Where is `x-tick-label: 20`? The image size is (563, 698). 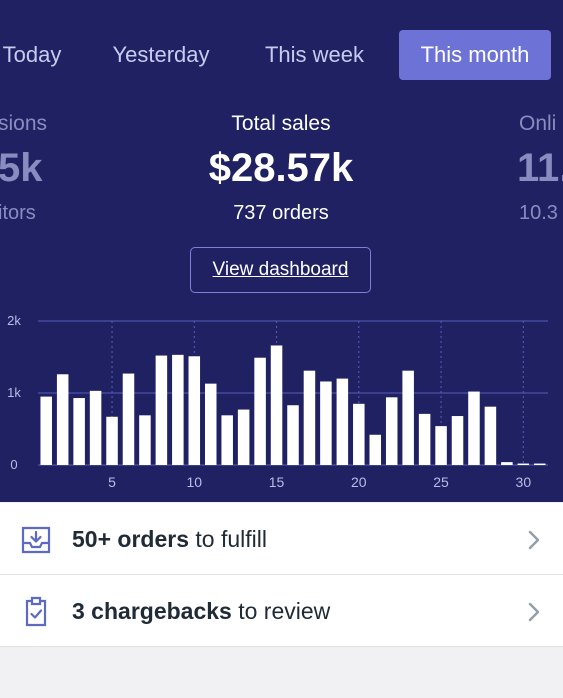 x-tick-label: 20 is located at coordinates (359, 482).